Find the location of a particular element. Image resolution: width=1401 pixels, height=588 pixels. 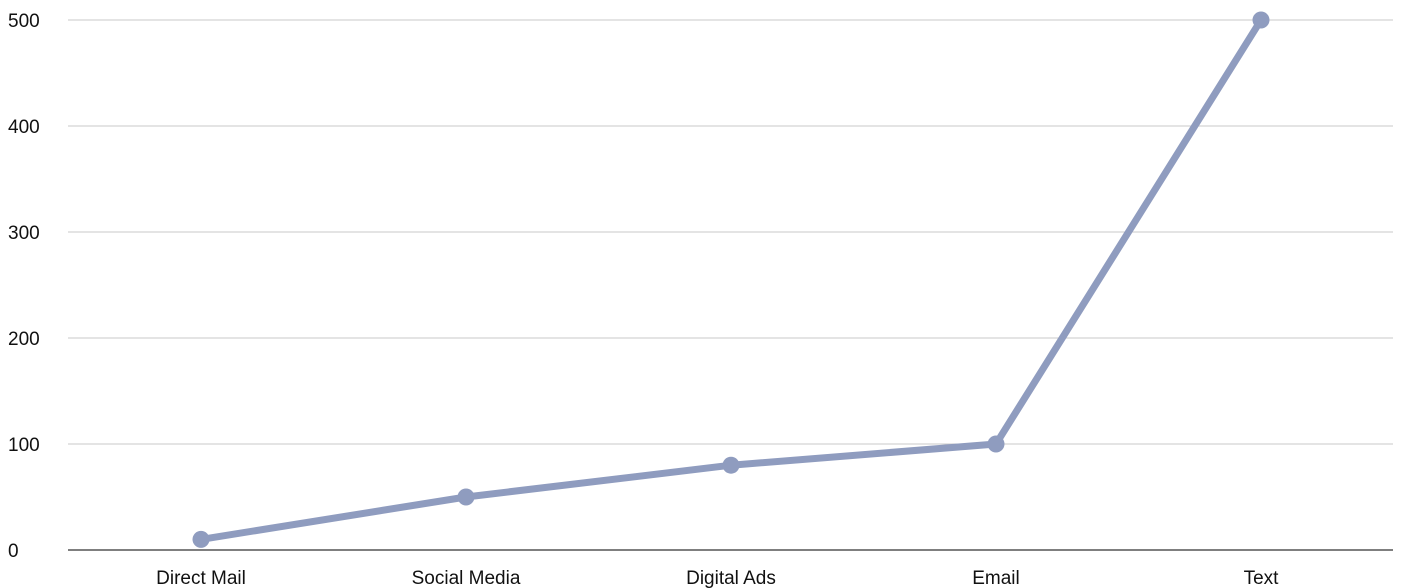

x-tick-label: Email is located at coordinates (996, 578).